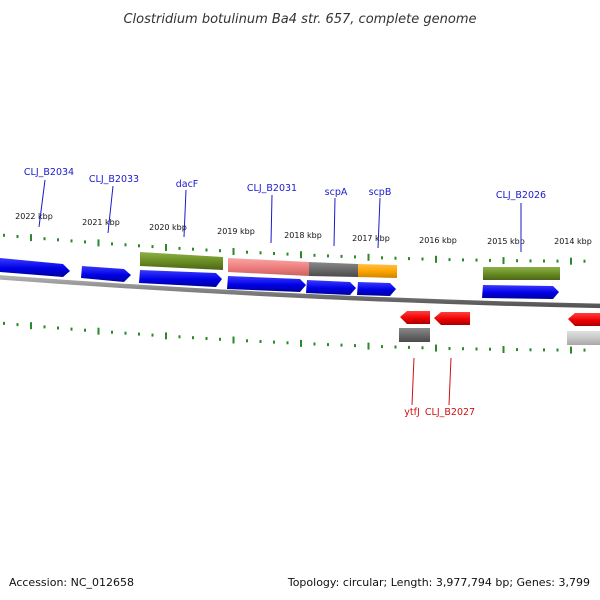  I want to click on cds-forward-scpb, so click(376, 289).